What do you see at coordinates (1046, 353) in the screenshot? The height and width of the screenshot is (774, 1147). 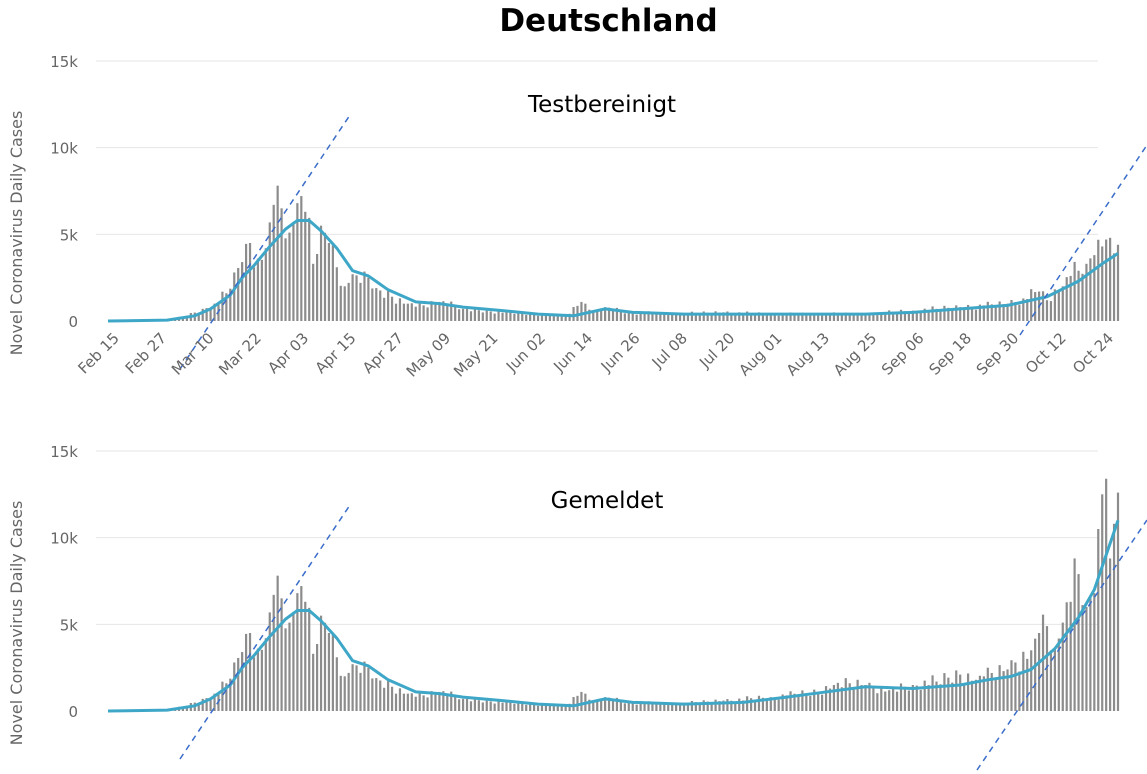 I see `x-tick-label: Oct 12` at bounding box center [1046, 353].